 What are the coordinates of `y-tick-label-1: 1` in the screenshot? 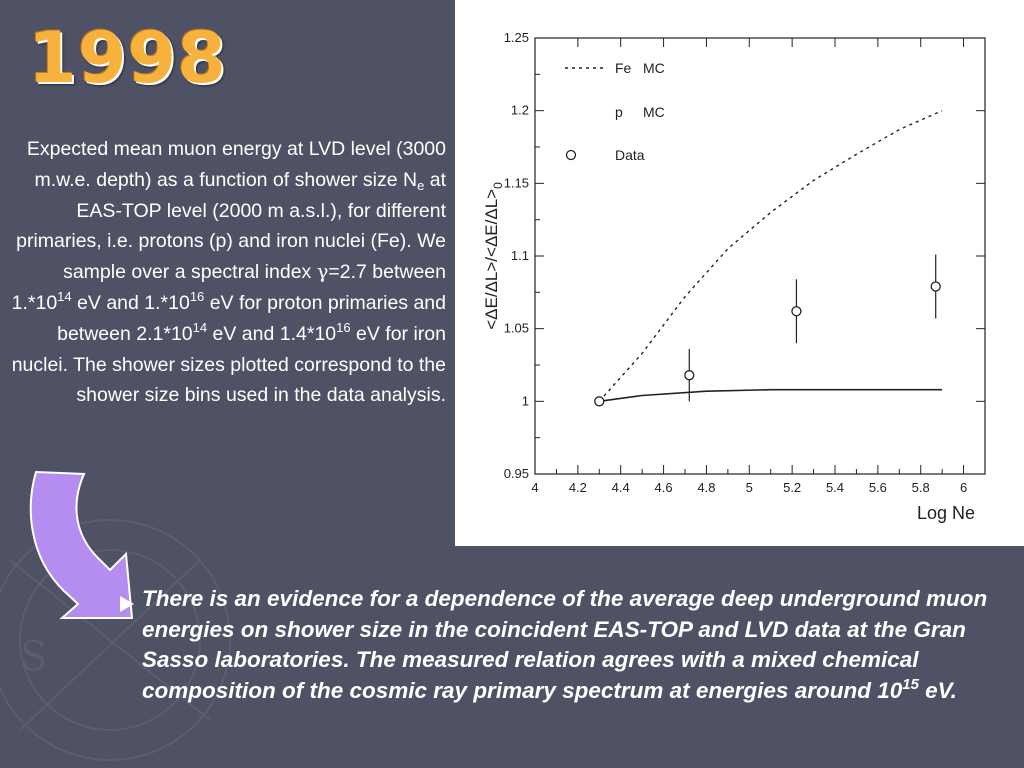 It's located at (525, 400).